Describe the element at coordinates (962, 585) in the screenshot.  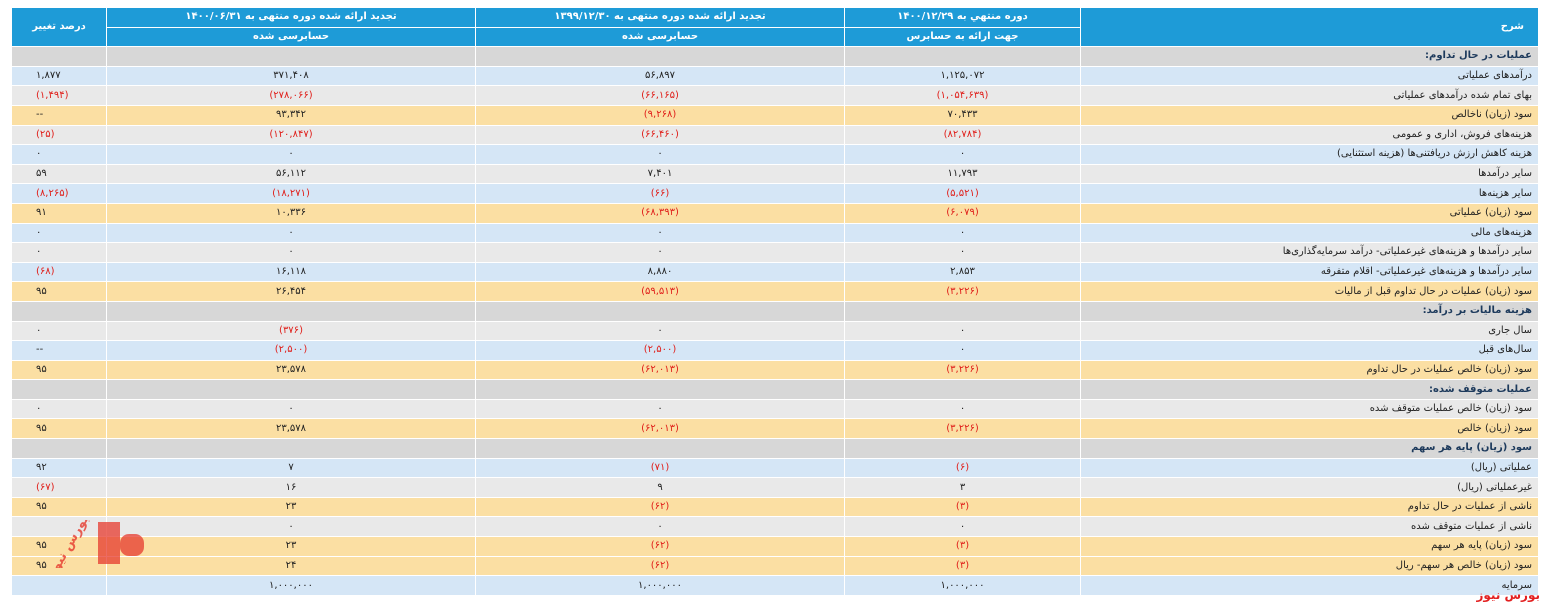
I see `value-period-1400-12-29: ۱,۰۰۰,۰۰۰` at that location.